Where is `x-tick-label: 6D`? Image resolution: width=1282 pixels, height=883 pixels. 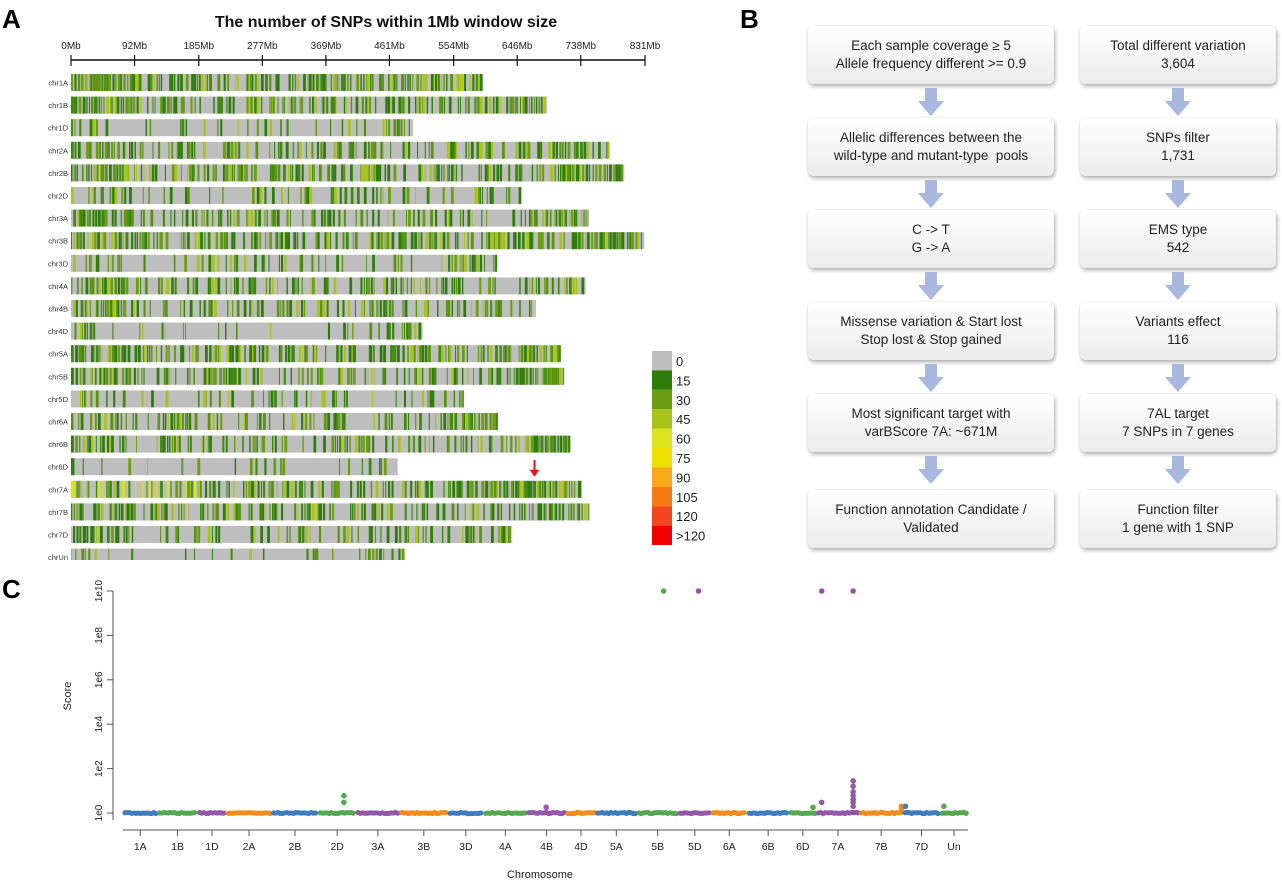 x-tick-label: 6D is located at coordinates (803, 847).